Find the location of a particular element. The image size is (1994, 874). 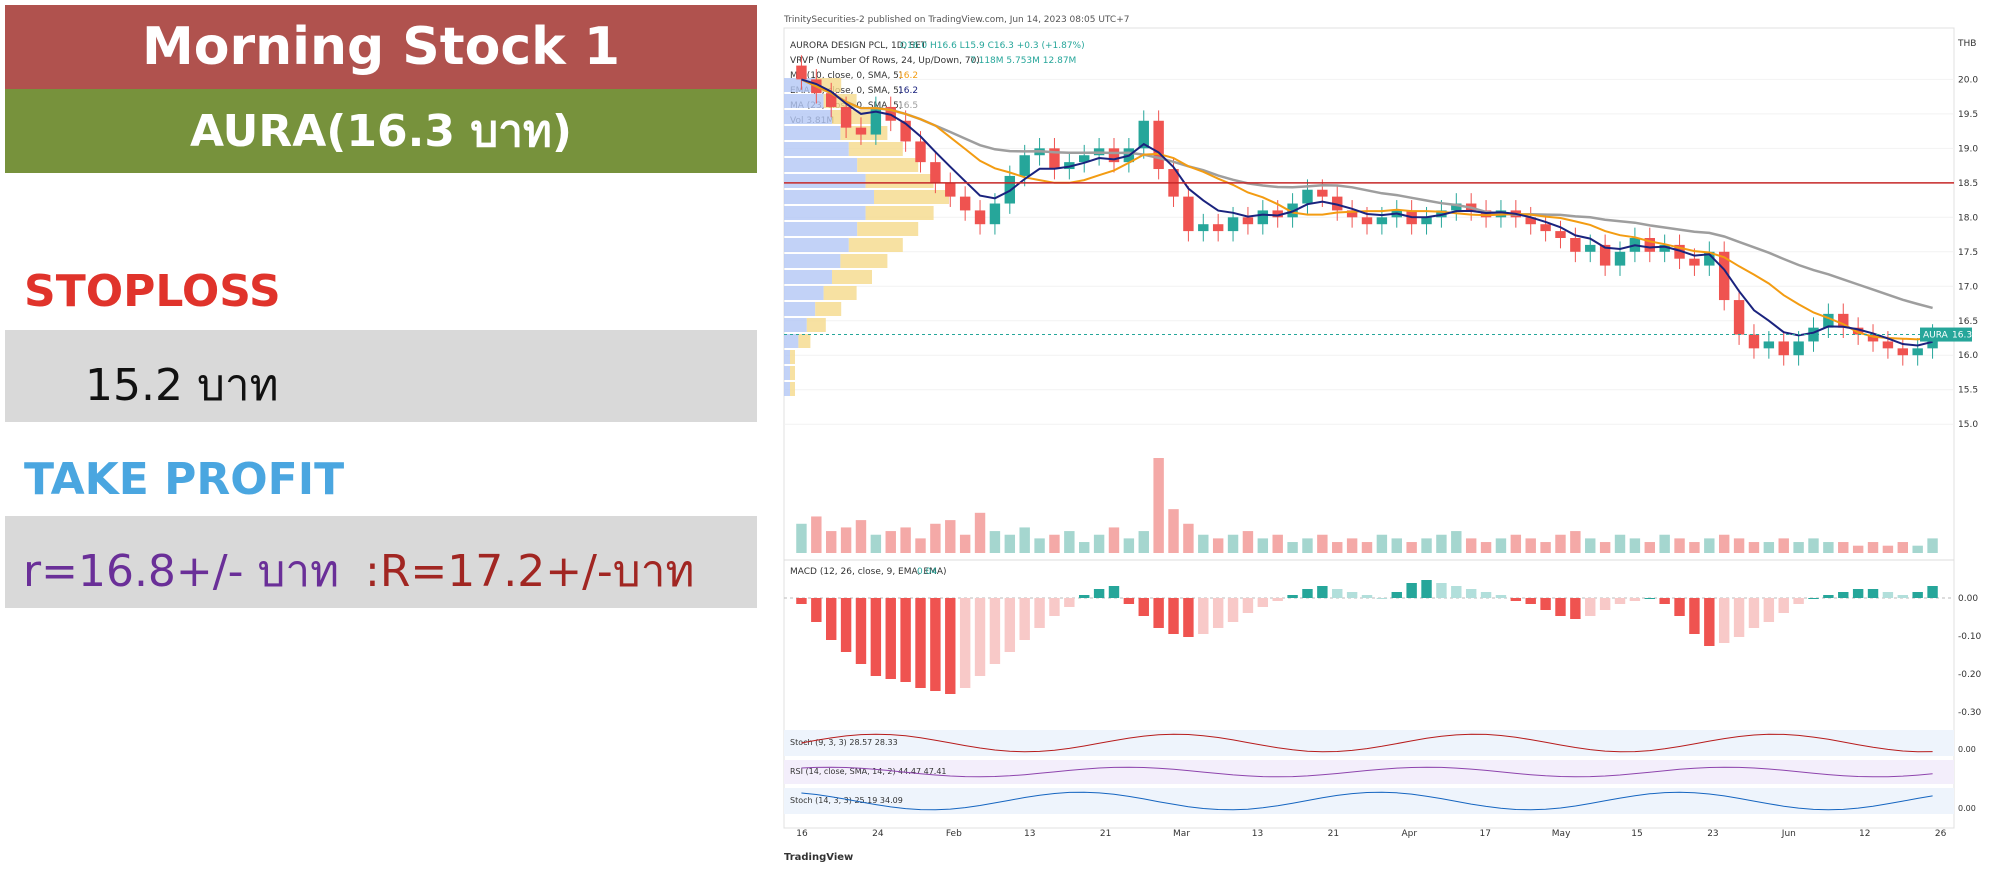

stoploss-value: 15.2 บาท is located at coordinates (182, 385).